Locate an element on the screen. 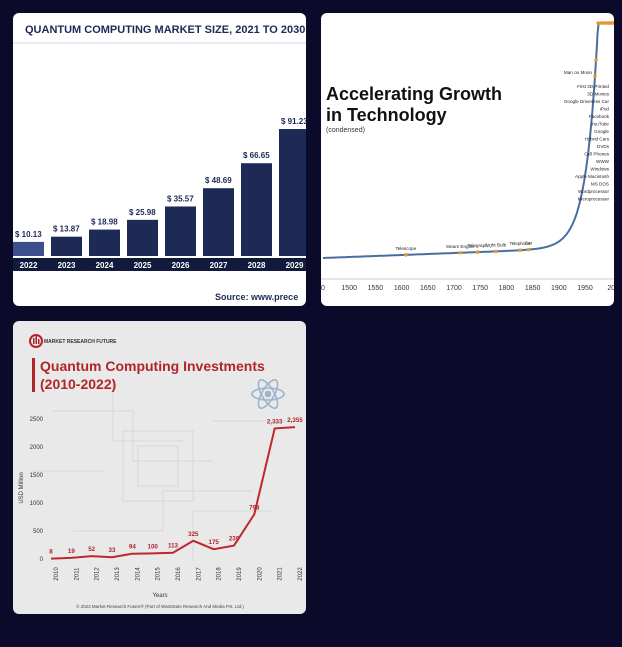  data-label: 52 is located at coordinates (91, 549).